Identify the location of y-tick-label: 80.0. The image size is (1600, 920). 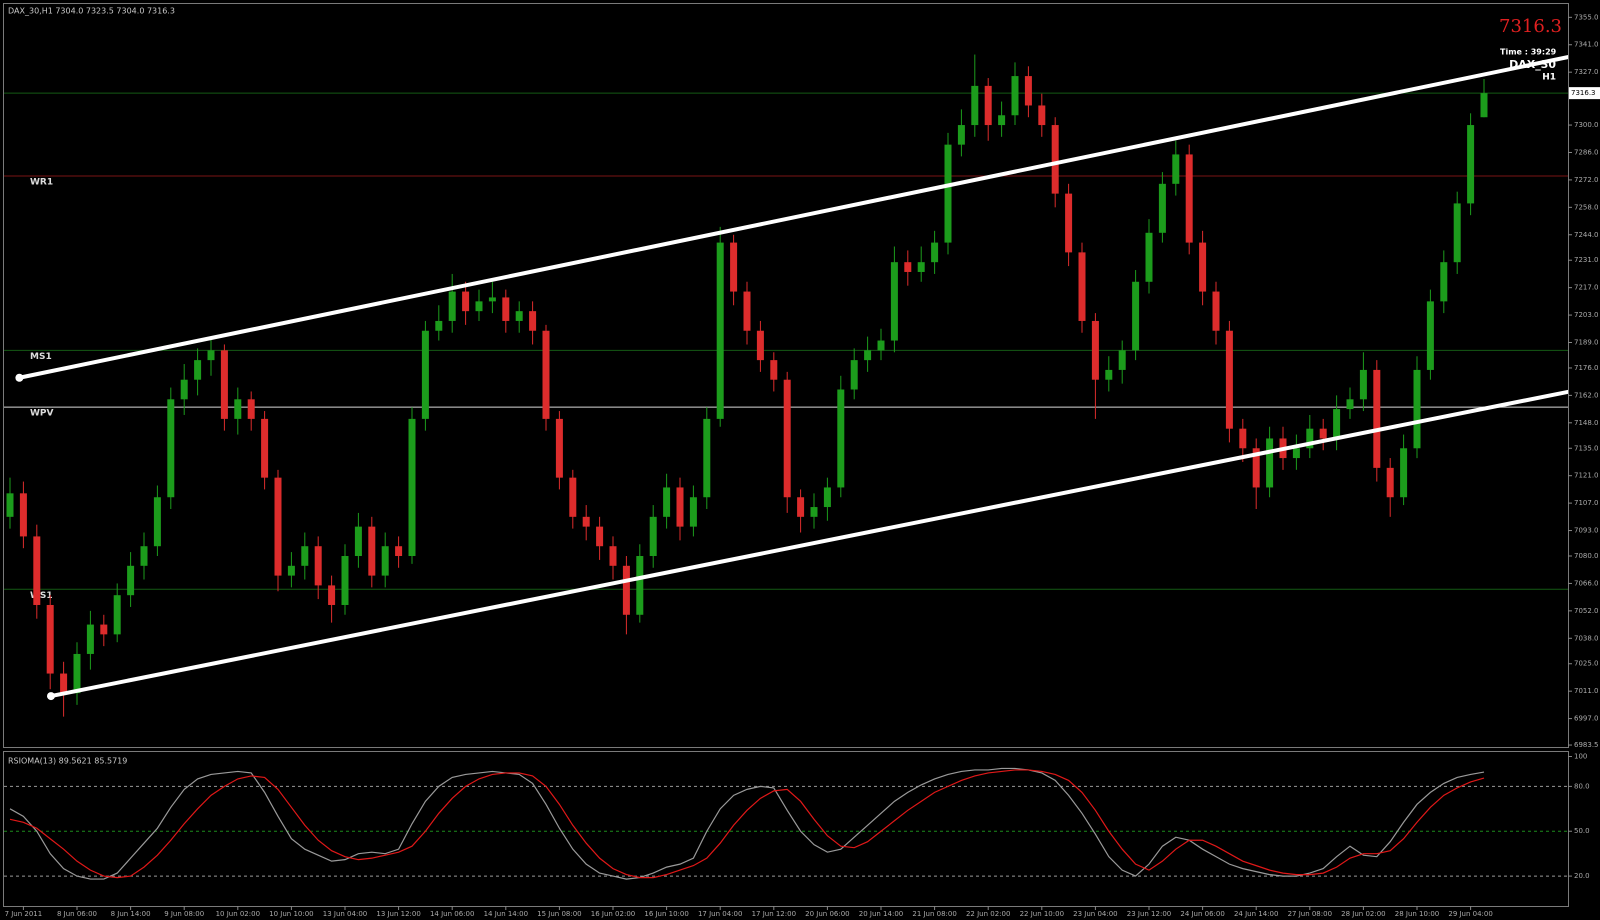
(1582, 786).